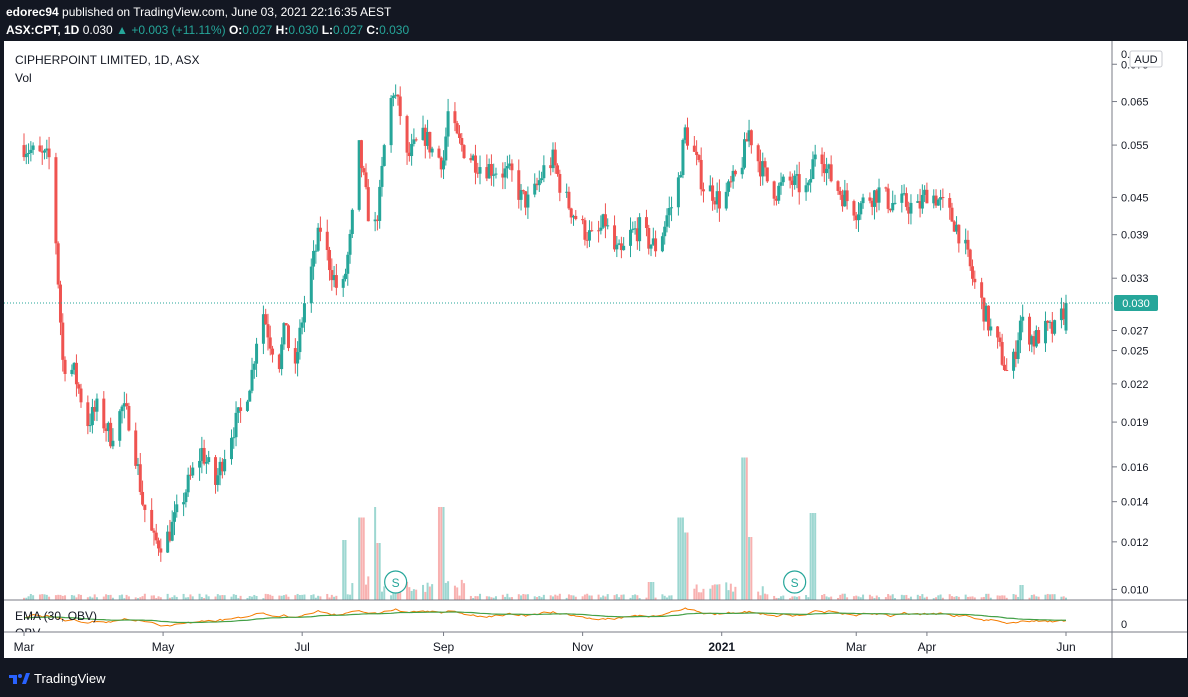 This screenshot has height=697, width=1188. Describe the element at coordinates (1136, 304) in the screenshot. I see `price-badge-label: 0.030` at that location.